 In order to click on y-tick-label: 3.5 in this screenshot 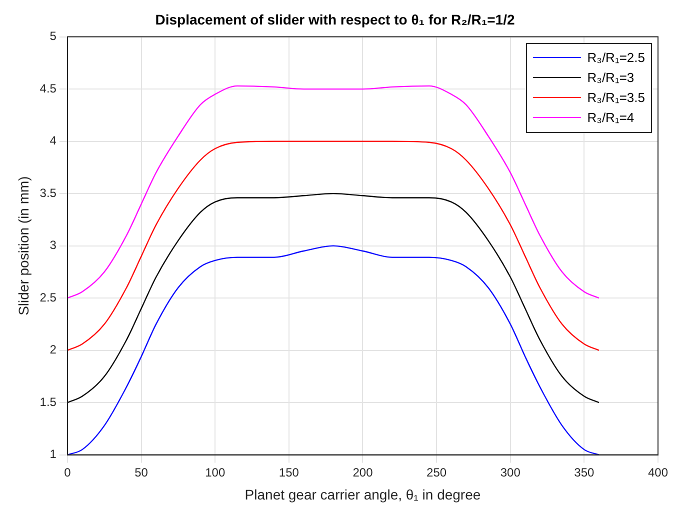, I will do `click(48, 193)`.